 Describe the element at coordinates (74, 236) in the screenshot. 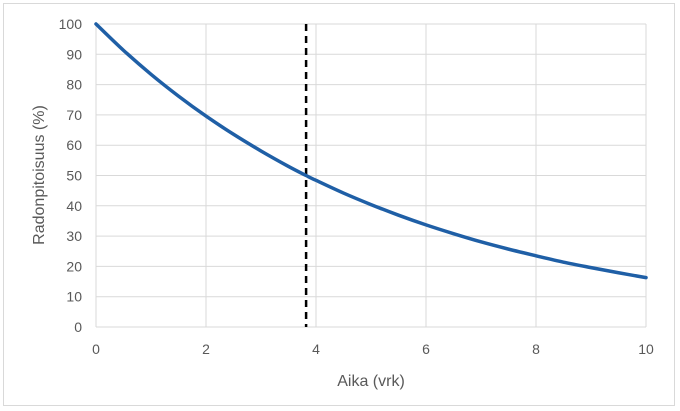

I see `y-tick-label: 30` at that location.